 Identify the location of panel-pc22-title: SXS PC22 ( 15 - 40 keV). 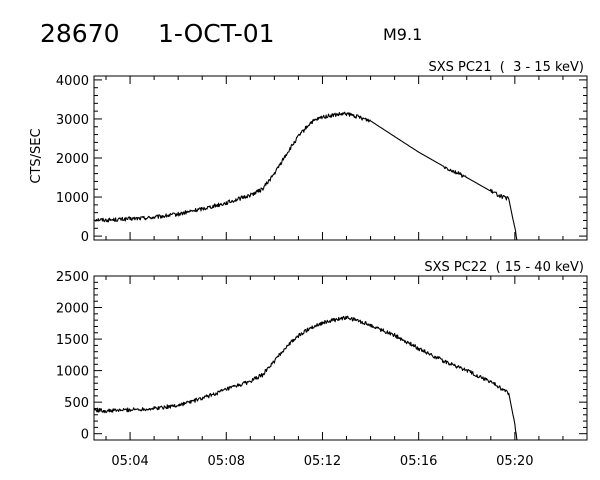
(504, 267).